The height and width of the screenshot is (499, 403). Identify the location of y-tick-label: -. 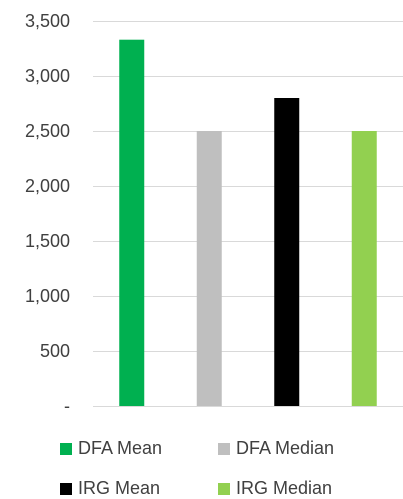
(67, 406).